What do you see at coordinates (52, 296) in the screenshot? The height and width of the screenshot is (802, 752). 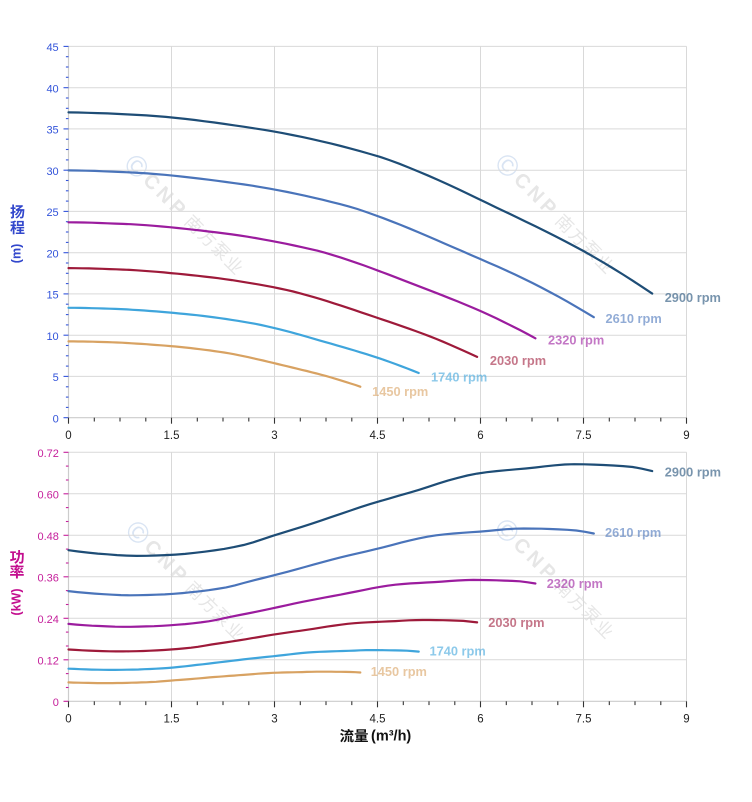 I see `svg-text: 15` at bounding box center [52, 296].